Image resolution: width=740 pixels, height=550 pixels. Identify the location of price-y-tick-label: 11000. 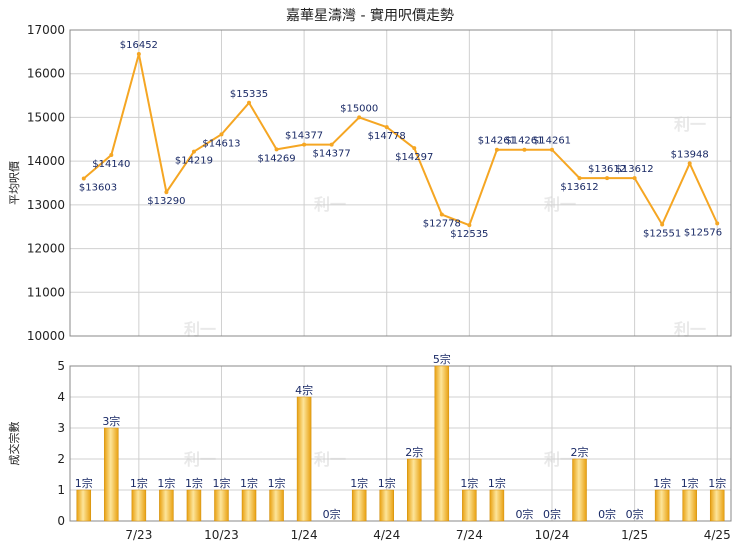
(46, 292).